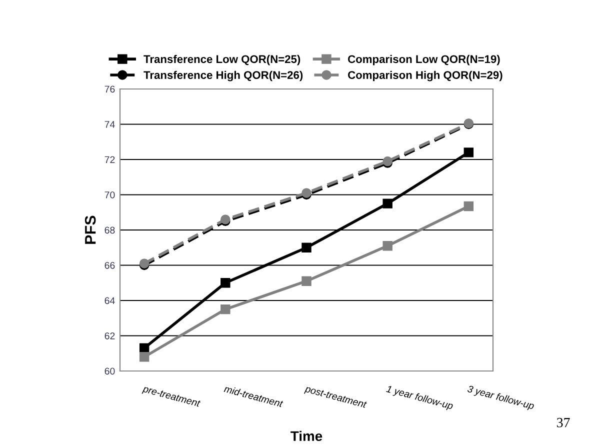  Describe the element at coordinates (425, 76) in the screenshot. I see `legend-label: Comparison High QOR(N=29)` at that location.